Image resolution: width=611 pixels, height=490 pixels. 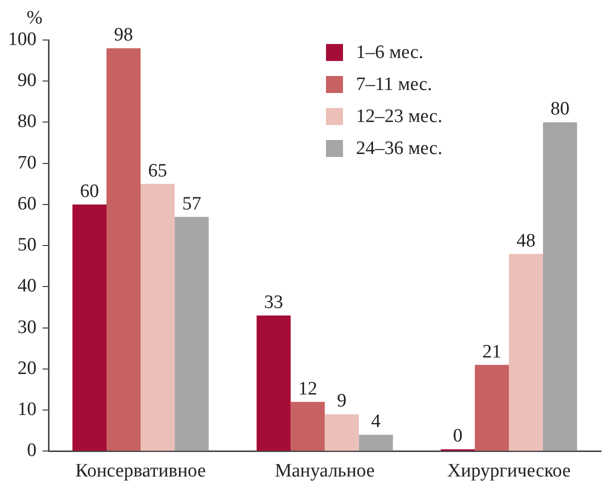 I want to click on y-tick-label: 0, so click(x=31, y=451).